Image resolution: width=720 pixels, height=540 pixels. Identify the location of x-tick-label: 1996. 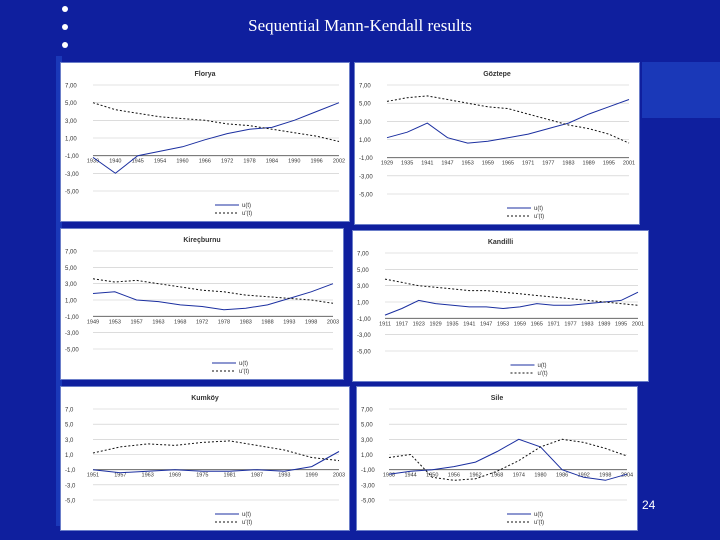
(317, 162).